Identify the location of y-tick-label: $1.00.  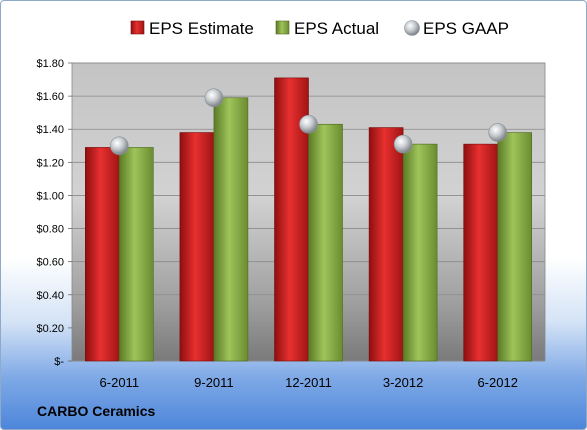
(50, 196).